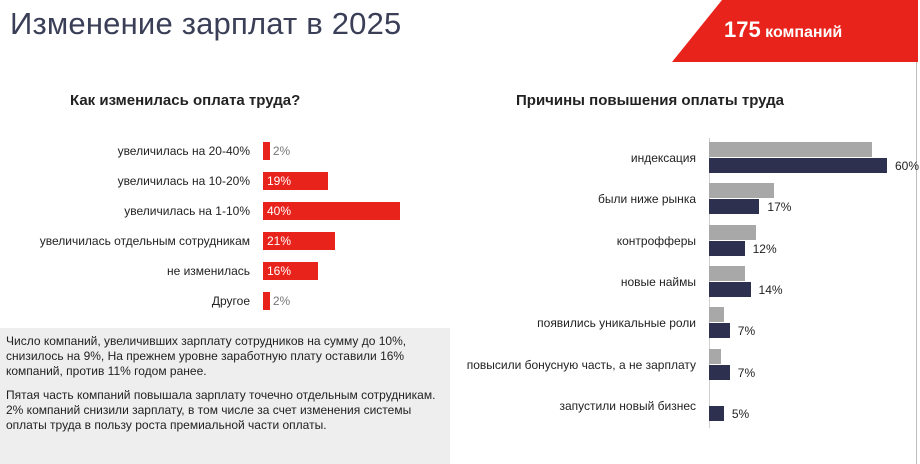 This screenshot has width=920, height=464. Describe the element at coordinates (185, 100) in the screenshot. I see `left-chart-title: Как изменилась оплата труда?` at that location.